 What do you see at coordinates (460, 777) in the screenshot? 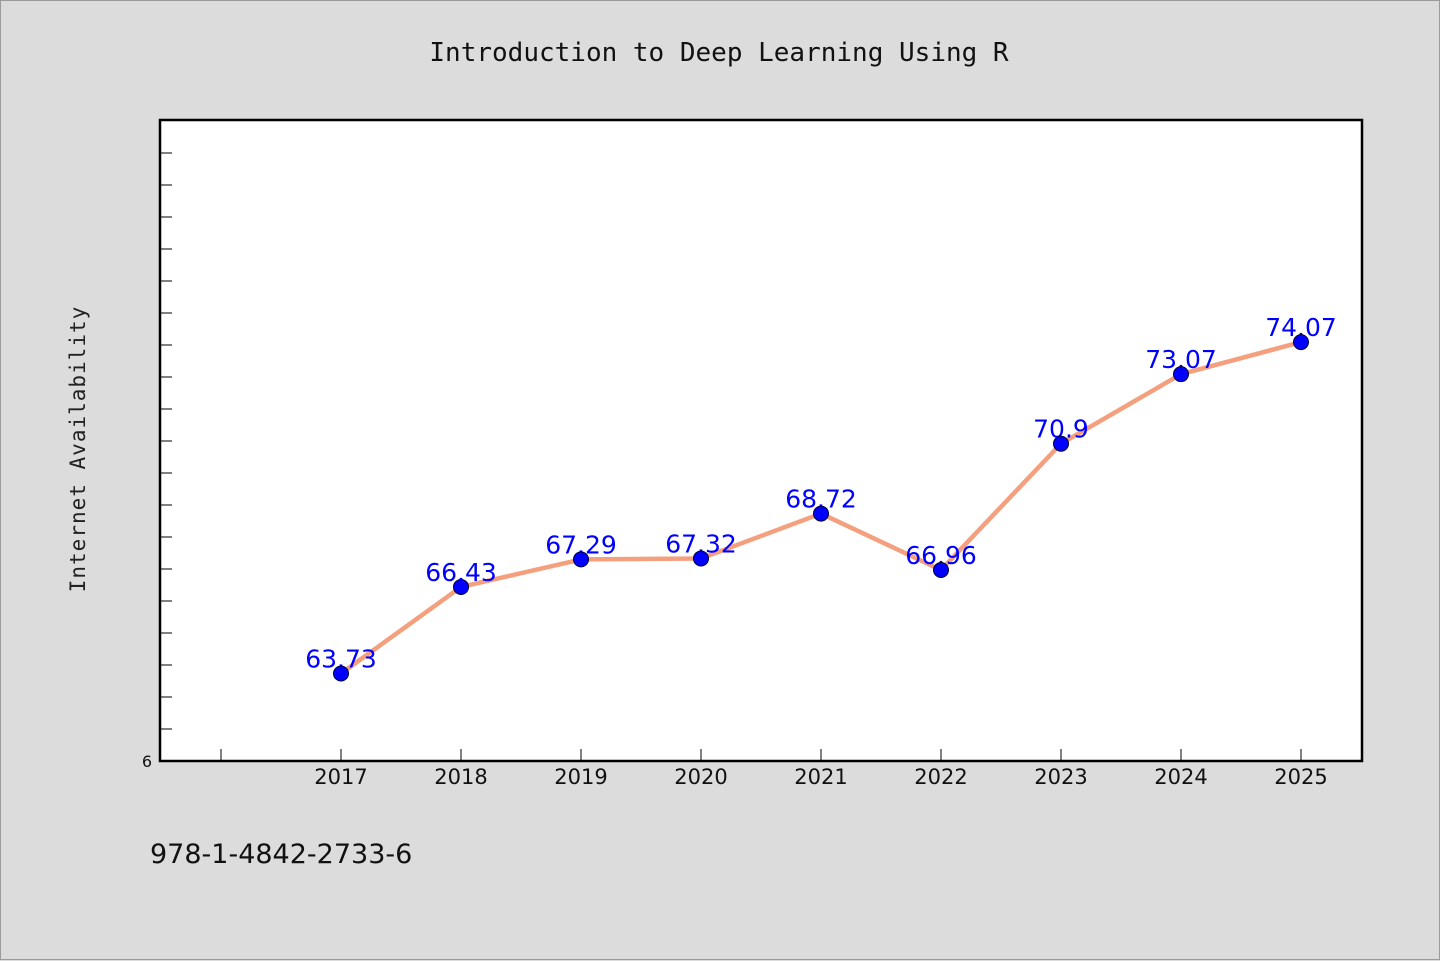
I see `x-tick-label-2018: 2018` at bounding box center [460, 777].